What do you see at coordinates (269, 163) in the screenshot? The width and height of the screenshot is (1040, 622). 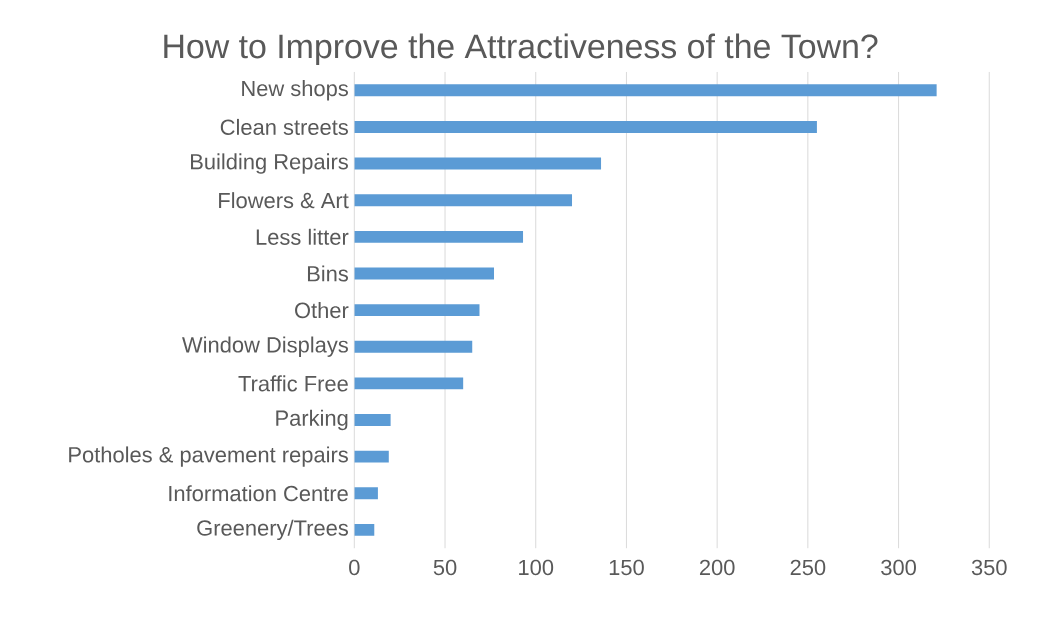 I see `y-tick-label: Building Repairs` at bounding box center [269, 163].